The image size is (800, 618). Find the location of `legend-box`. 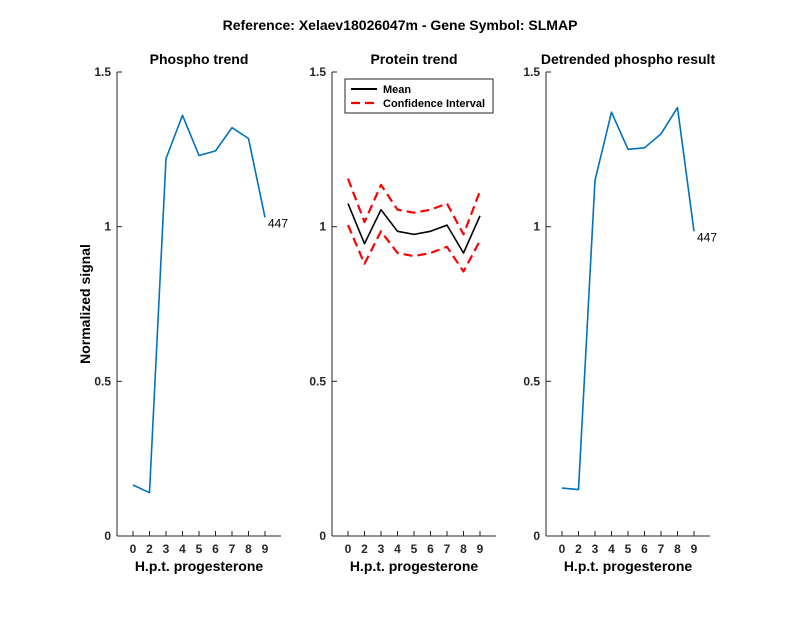

legend-box is located at coordinates (419, 96).